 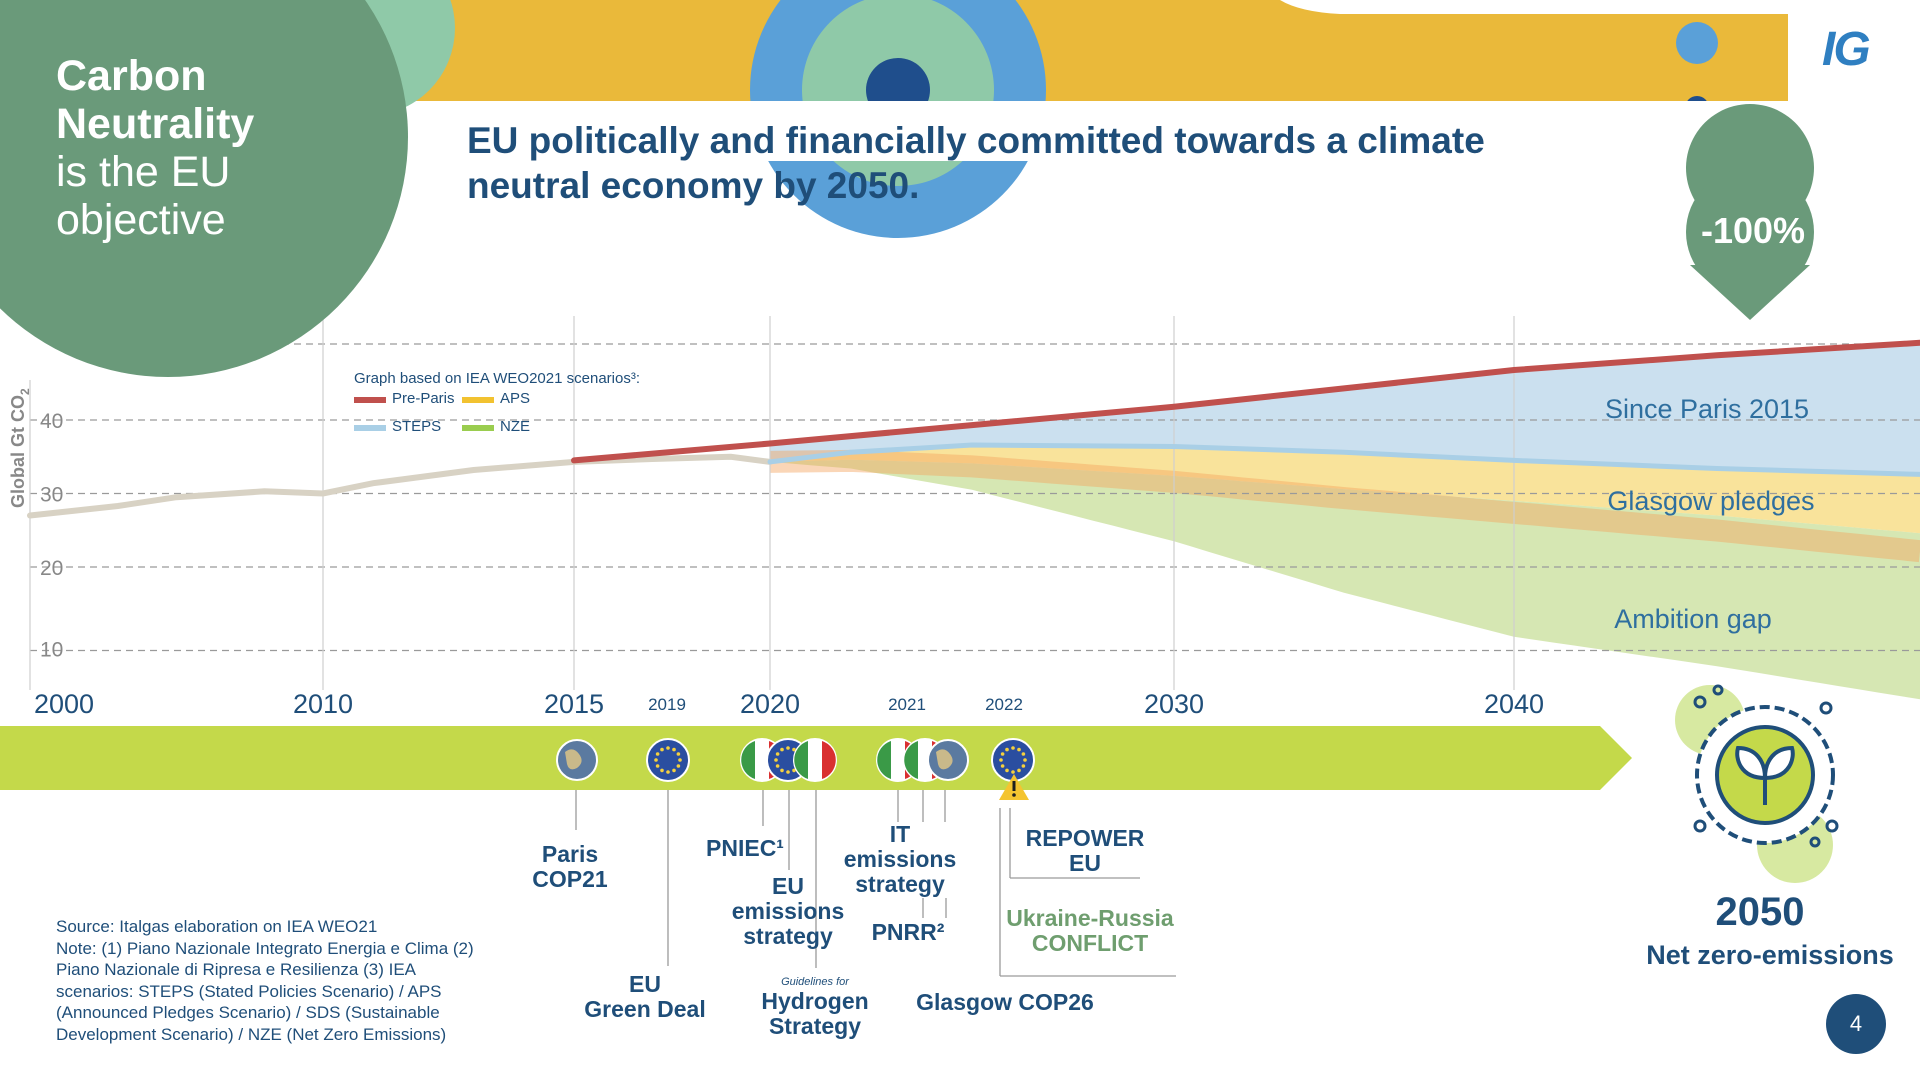 I want to click on event-glasgow-cop26: Glasgow COP26, so click(x=1005, y=1002).